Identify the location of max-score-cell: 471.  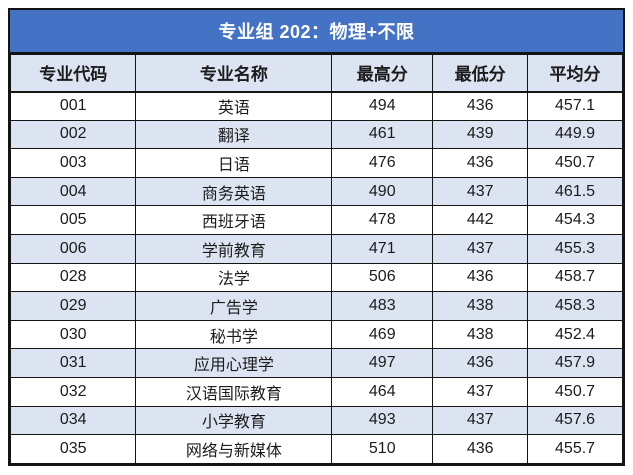
(382, 248).